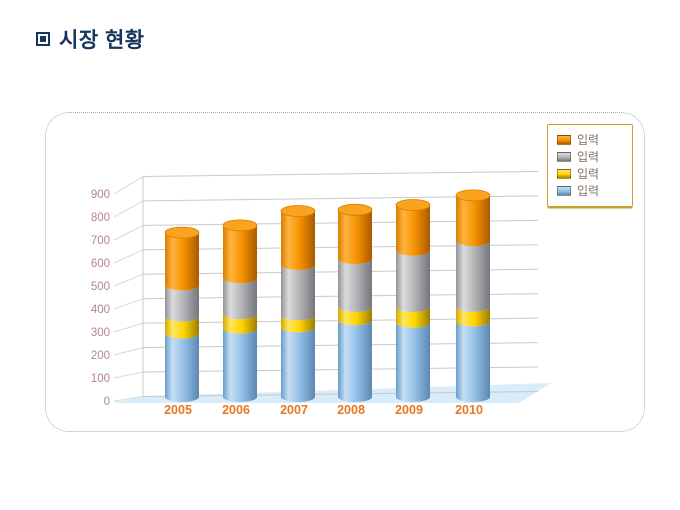 The image size is (680, 510). I want to click on y-tick-label: 800, so click(100, 218).